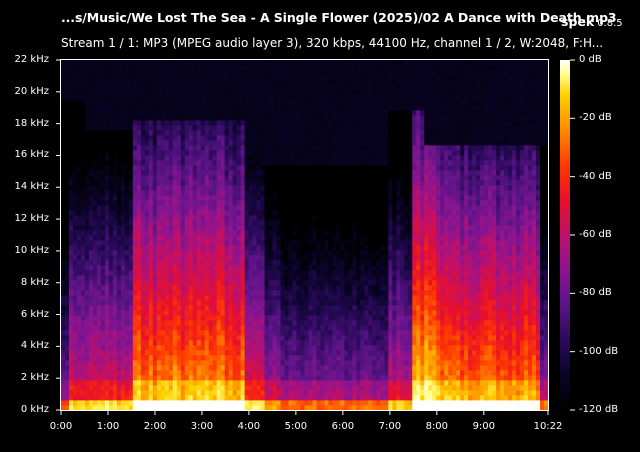 The image size is (640, 452). What do you see at coordinates (484, 426) in the screenshot?
I see `time-tick-label: 9:00` at bounding box center [484, 426].